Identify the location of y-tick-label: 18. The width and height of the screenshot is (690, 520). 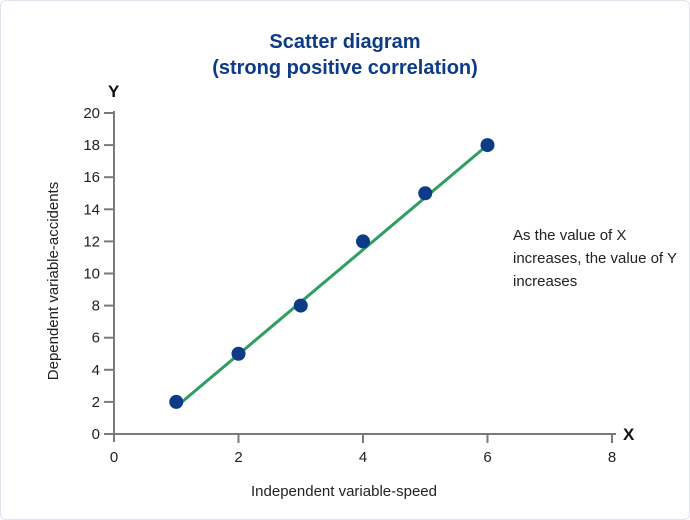
(91, 145).